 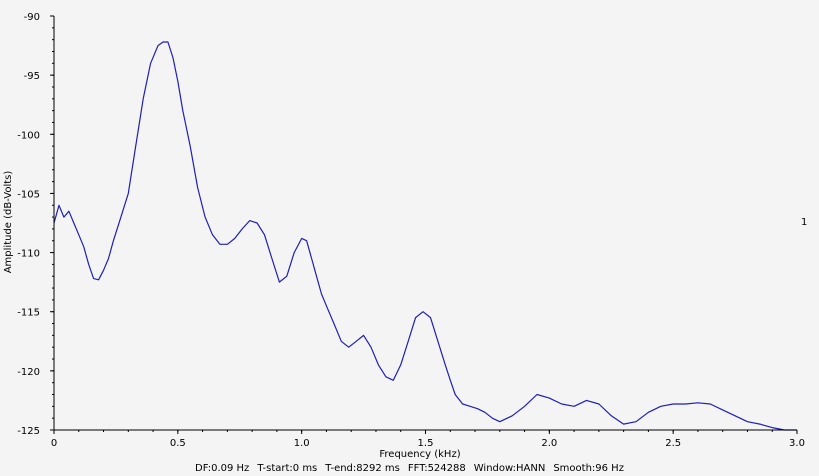 I want to click on x-axis: 0 0.5 1.0 1.5 2.0 2.5 3.0, so click(x=428, y=439).